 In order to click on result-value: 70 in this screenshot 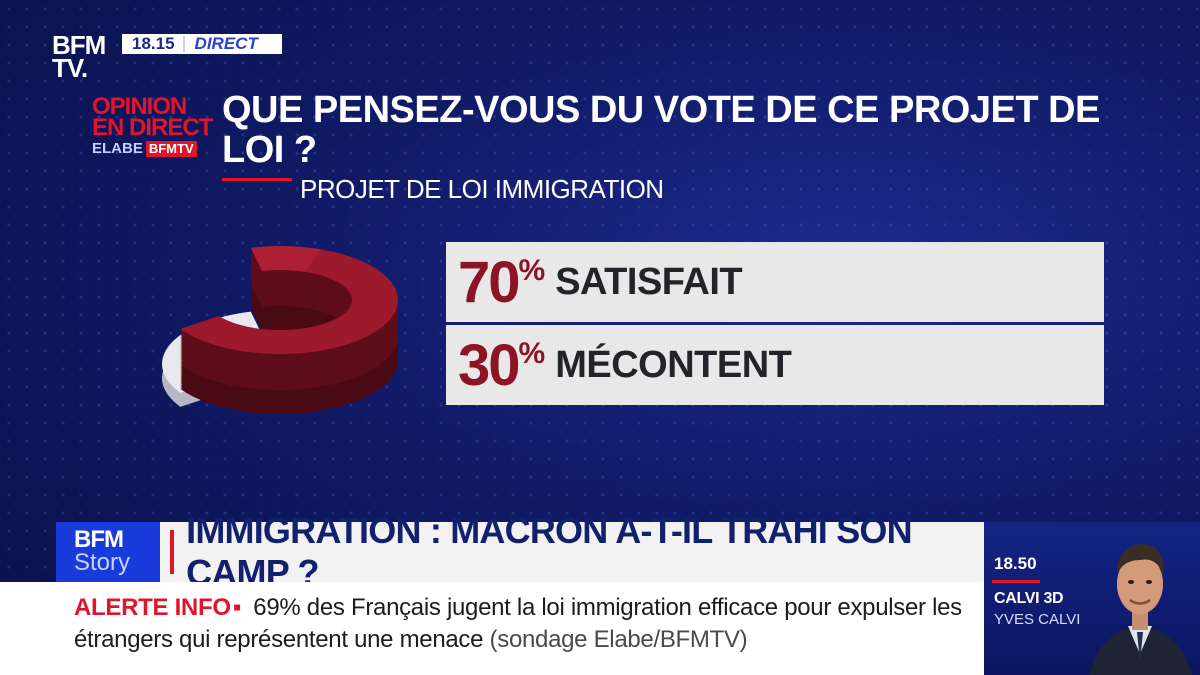, I will do `click(489, 282)`.